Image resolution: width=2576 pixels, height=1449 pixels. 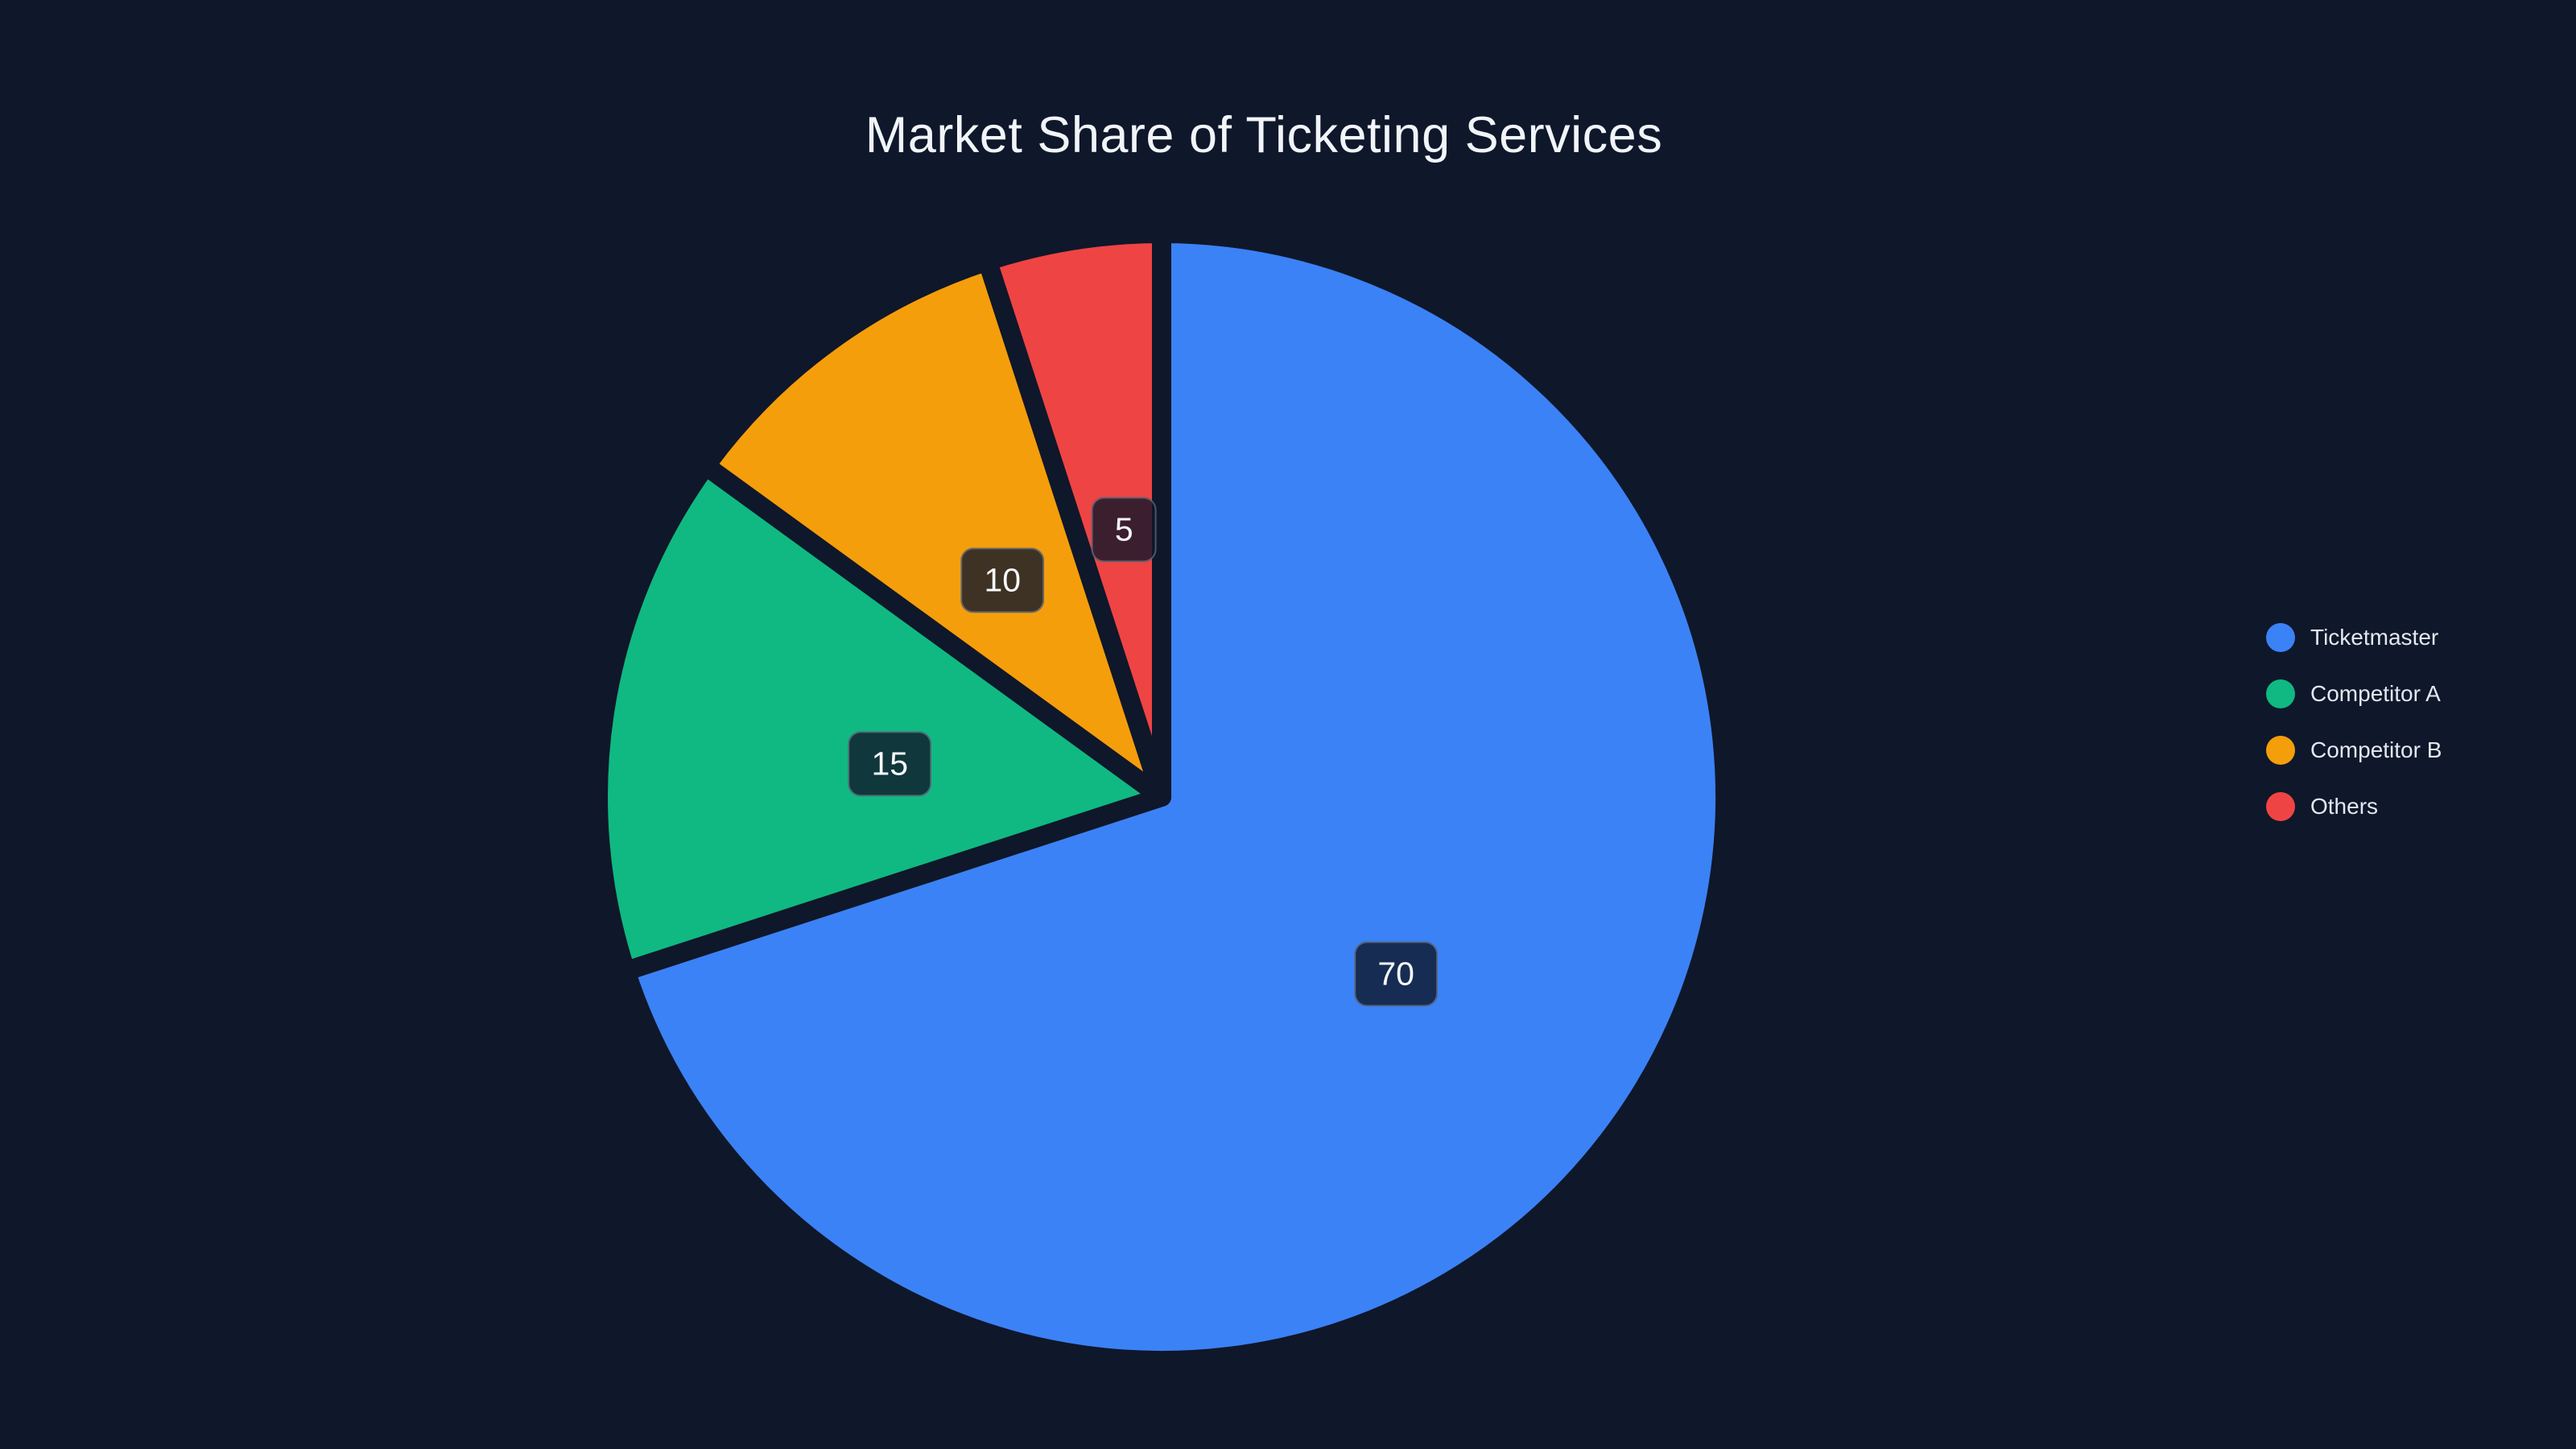 I want to click on legend-item-others: Others, so click(x=2354, y=806).